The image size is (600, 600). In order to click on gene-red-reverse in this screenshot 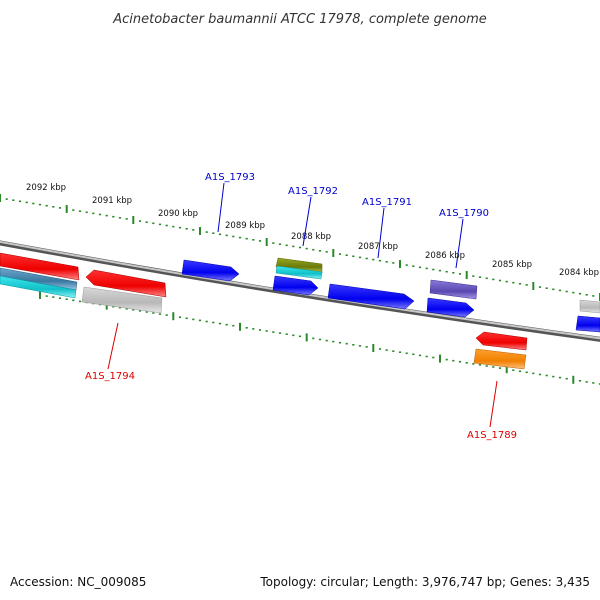, I will do `click(126, 283)`.